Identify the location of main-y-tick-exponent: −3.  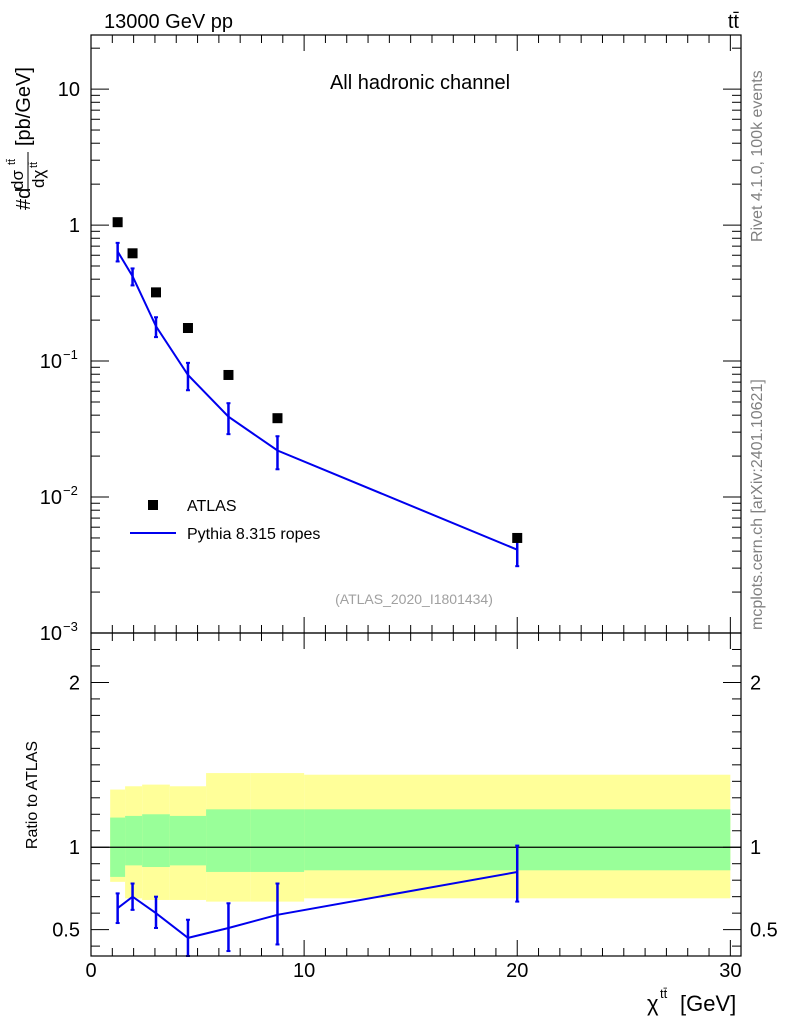
(70, 626).